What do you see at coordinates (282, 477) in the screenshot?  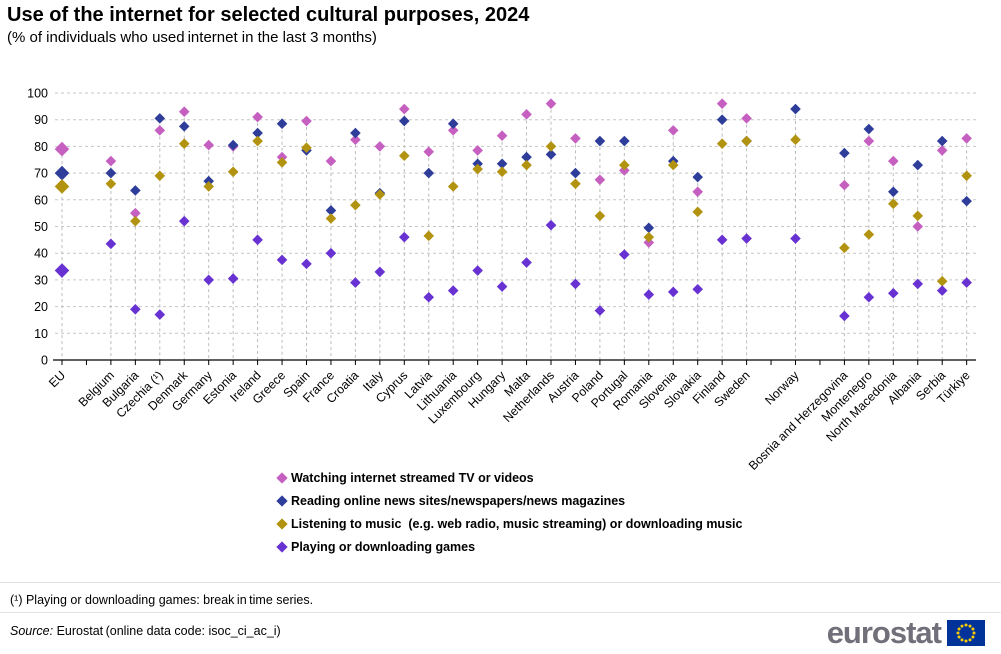 I see `diamond-marker-icon` at bounding box center [282, 477].